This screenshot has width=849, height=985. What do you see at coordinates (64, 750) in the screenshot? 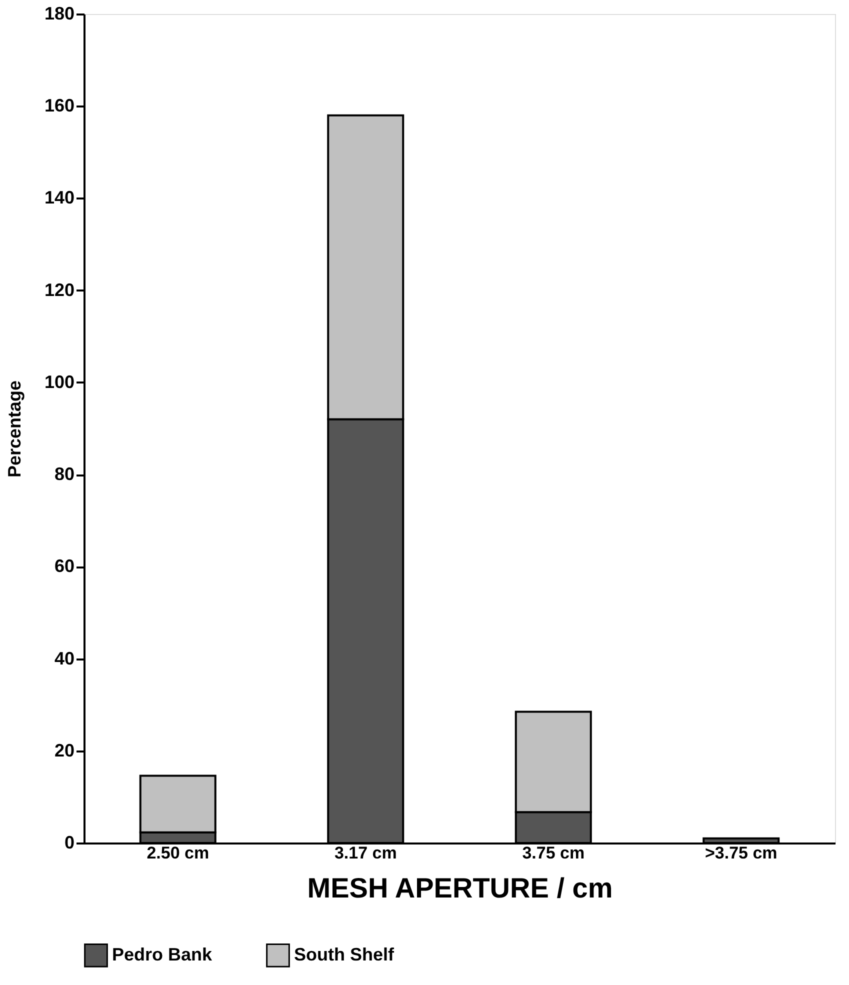
I see `y-tick-label: 20` at bounding box center [64, 750].